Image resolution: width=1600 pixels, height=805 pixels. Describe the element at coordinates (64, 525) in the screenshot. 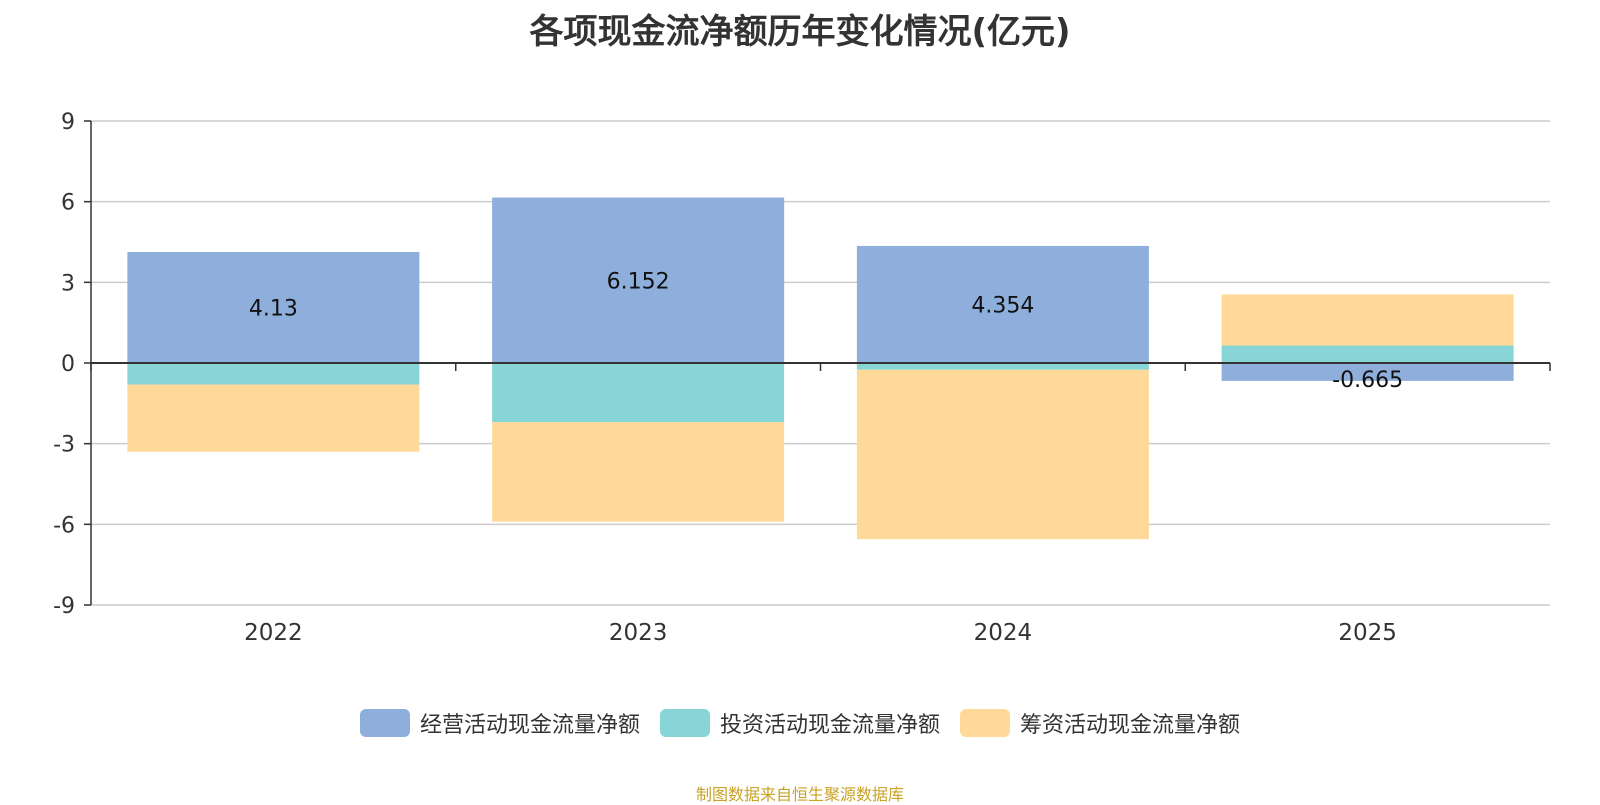

I see `y-tick-label: -6` at that location.